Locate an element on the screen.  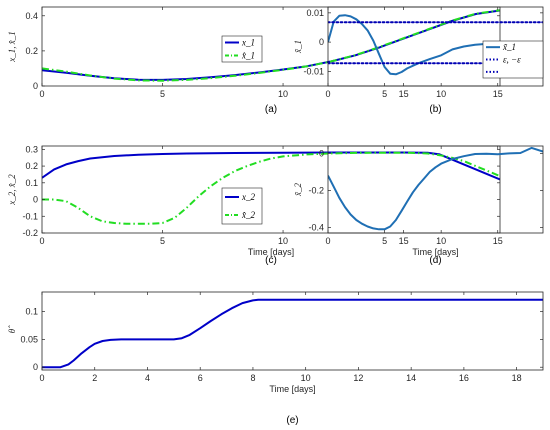
y-axis-label: x̃_2 is located at coordinates (298, 190).